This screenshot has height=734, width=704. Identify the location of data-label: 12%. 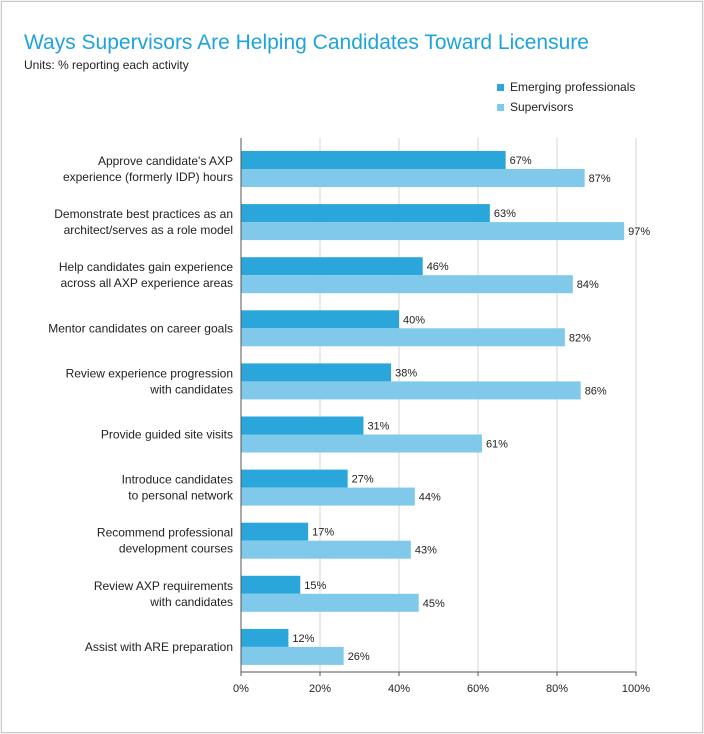
(303, 639).